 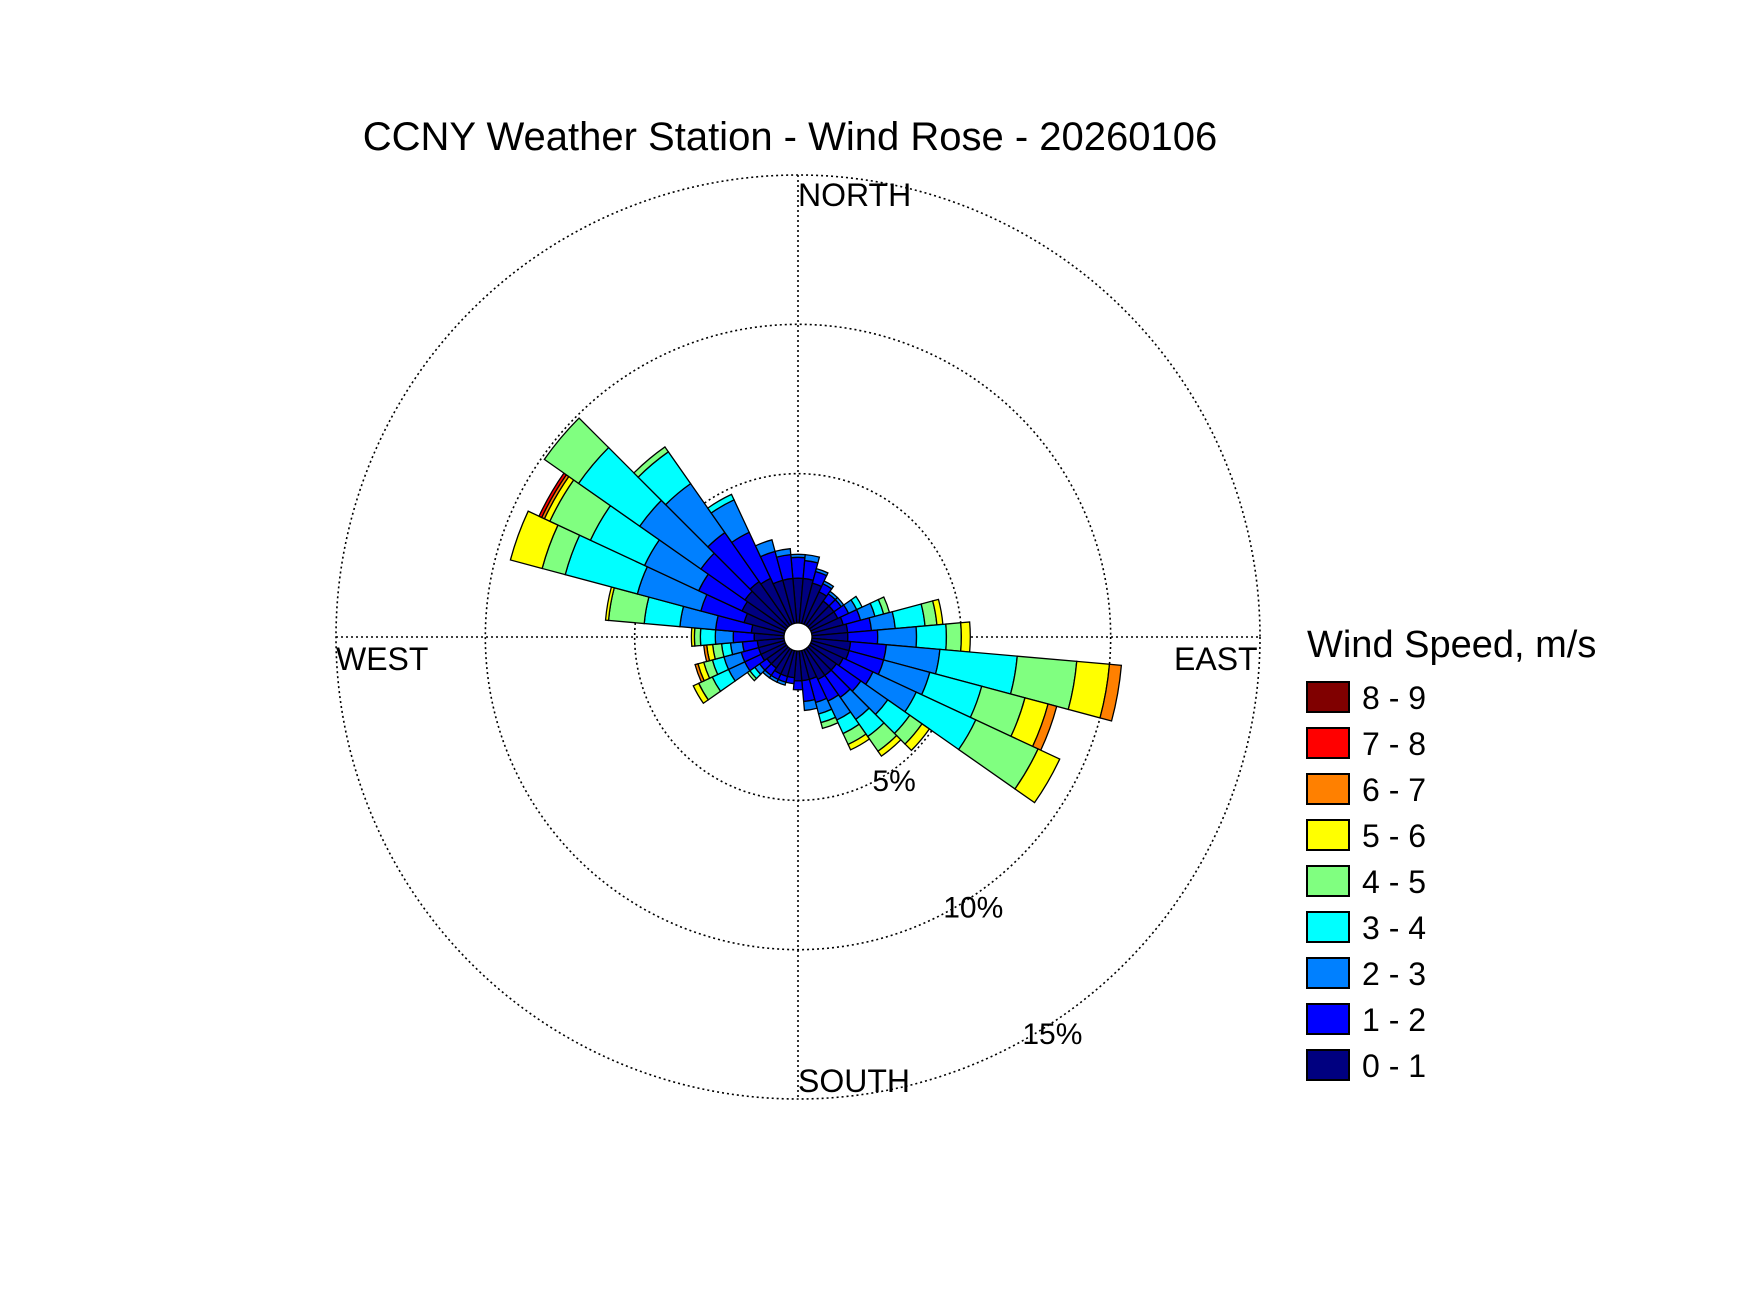 What do you see at coordinates (724, 637) in the screenshot?
I see `bar-dir270-bin2` at bounding box center [724, 637].